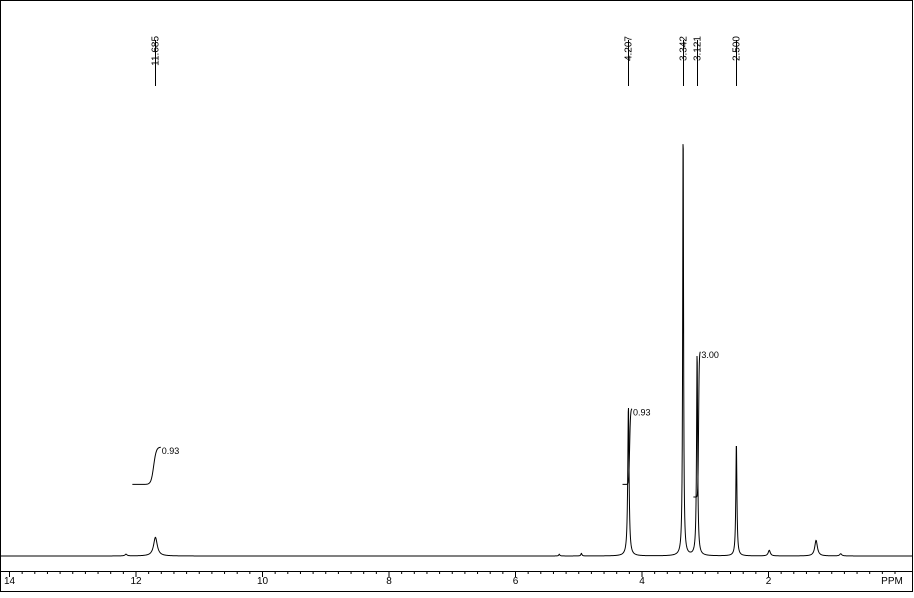 The height and width of the screenshot is (598, 914). What do you see at coordinates (263, 581) in the screenshot?
I see `x-tick-label: 10` at bounding box center [263, 581].